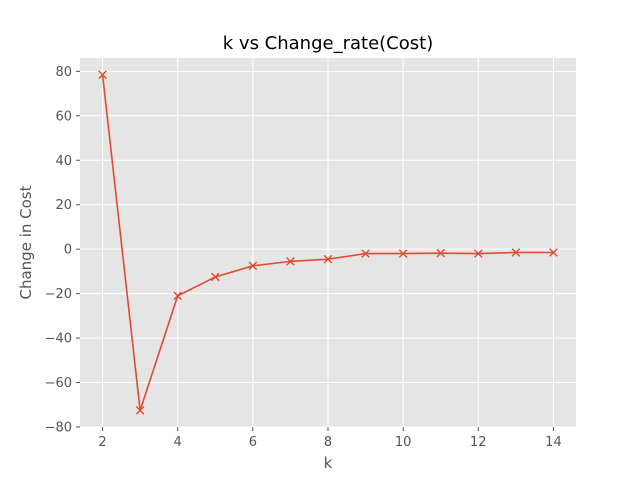 The image size is (640, 480). Describe the element at coordinates (328, 43) in the screenshot. I see `chart-title: k vs Change_rate(Cost)` at that location.